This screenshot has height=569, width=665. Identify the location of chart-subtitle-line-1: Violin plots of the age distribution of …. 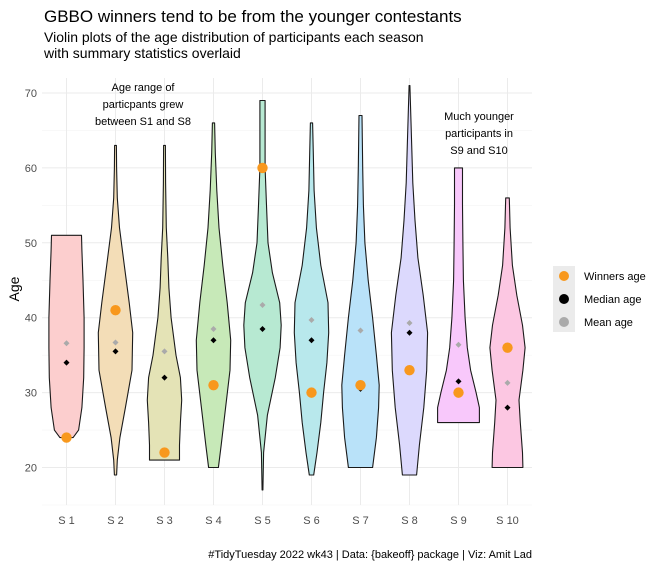
(234, 37).